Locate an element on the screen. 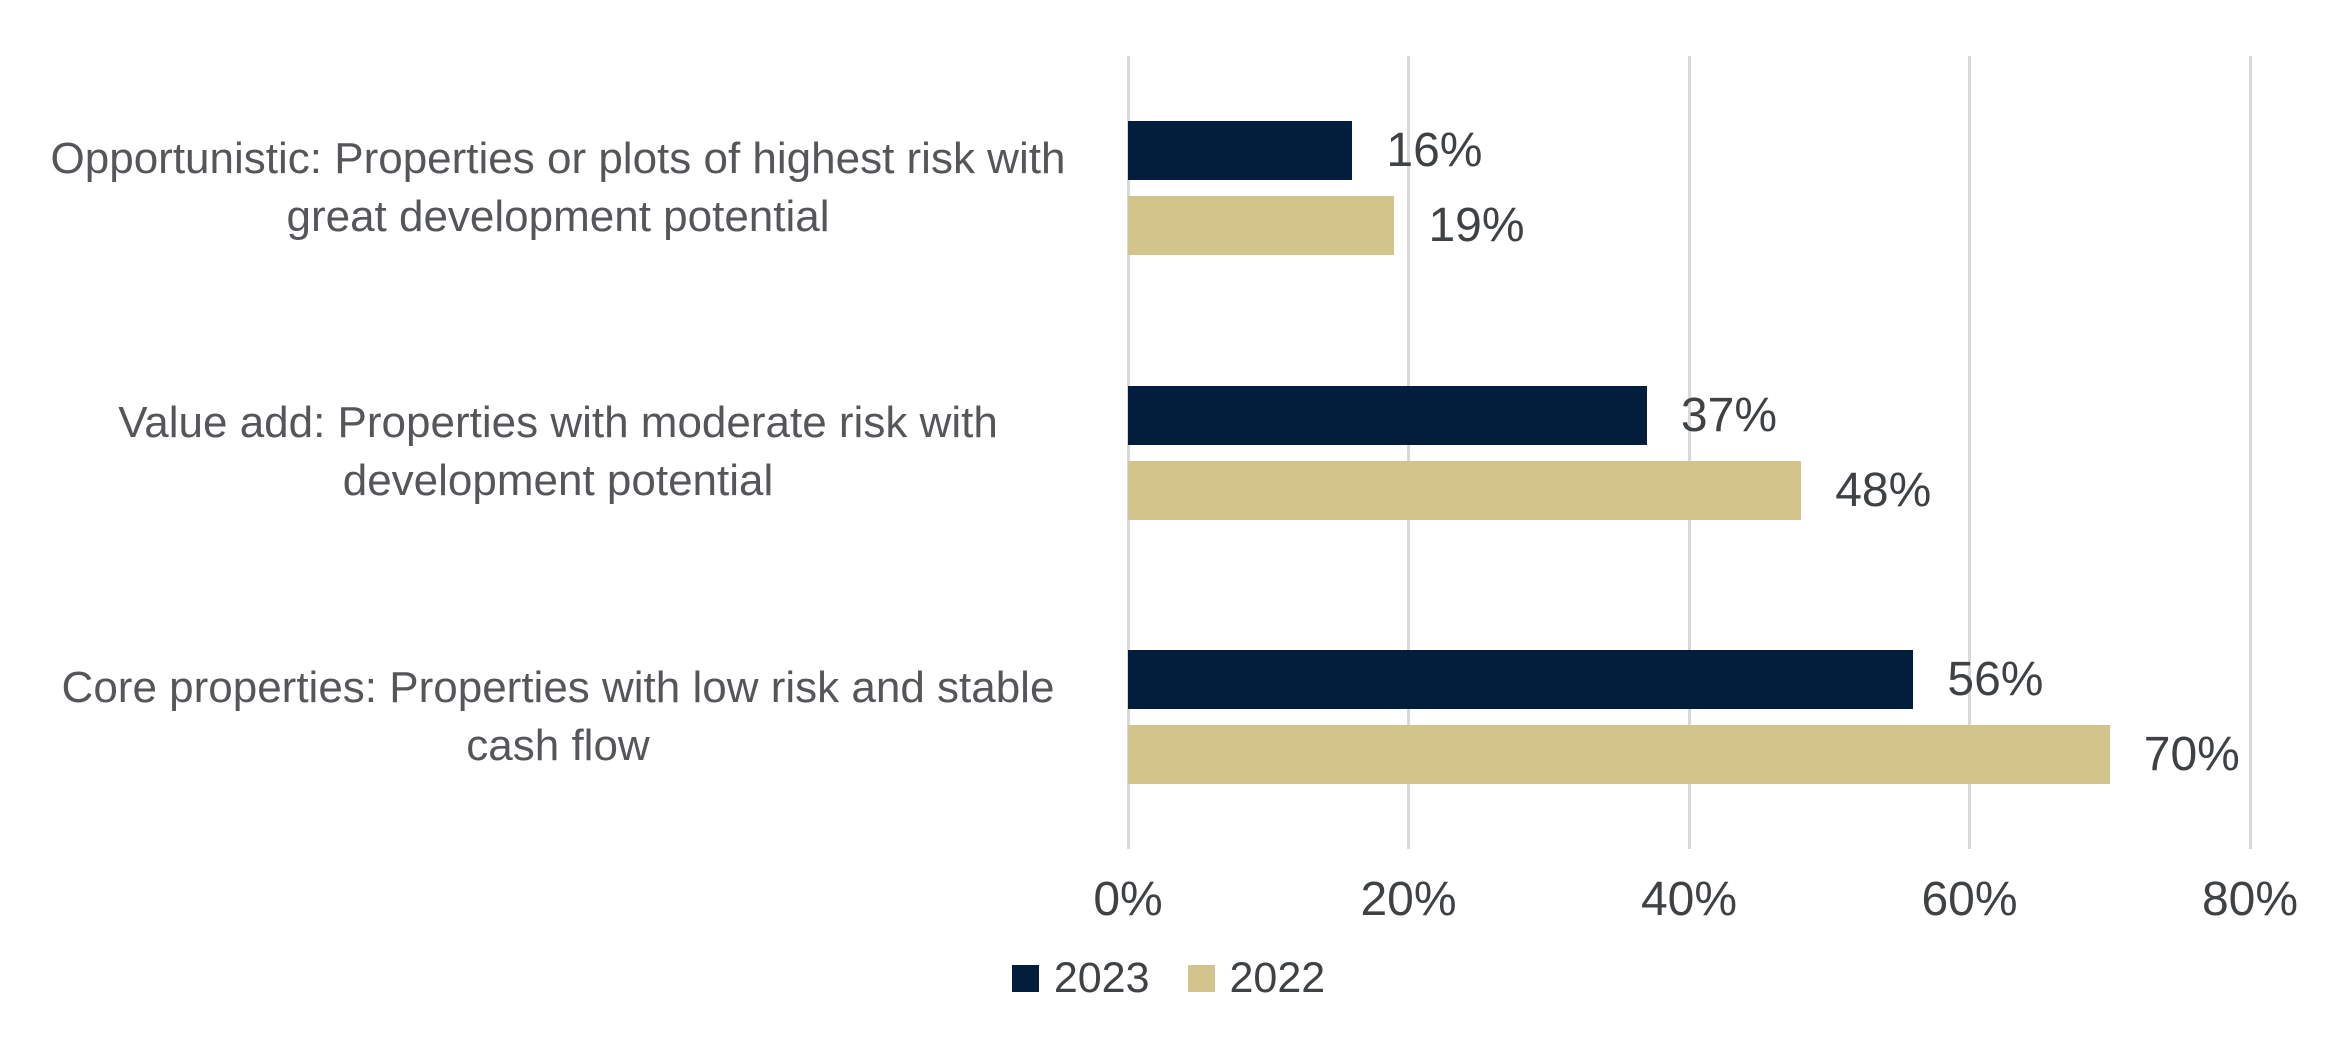  bar-2023-group1 is located at coordinates (1387, 415).